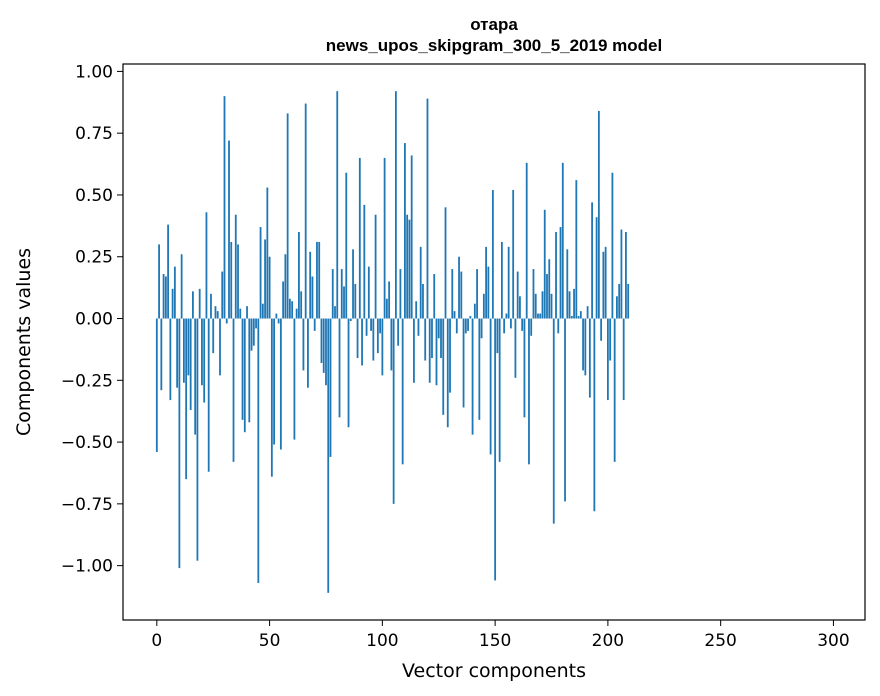  I want to click on y-tick-label: 0.50, so click(94, 196).